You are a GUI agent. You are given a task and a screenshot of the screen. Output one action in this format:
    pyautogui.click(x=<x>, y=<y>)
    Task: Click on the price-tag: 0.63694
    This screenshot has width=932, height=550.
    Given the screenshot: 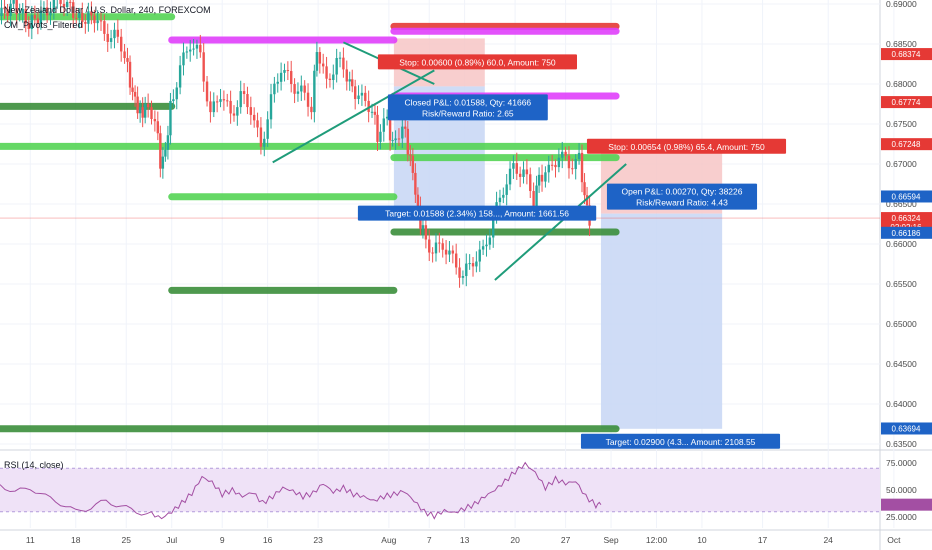 What is the action you would take?
    pyautogui.click(x=906, y=428)
    